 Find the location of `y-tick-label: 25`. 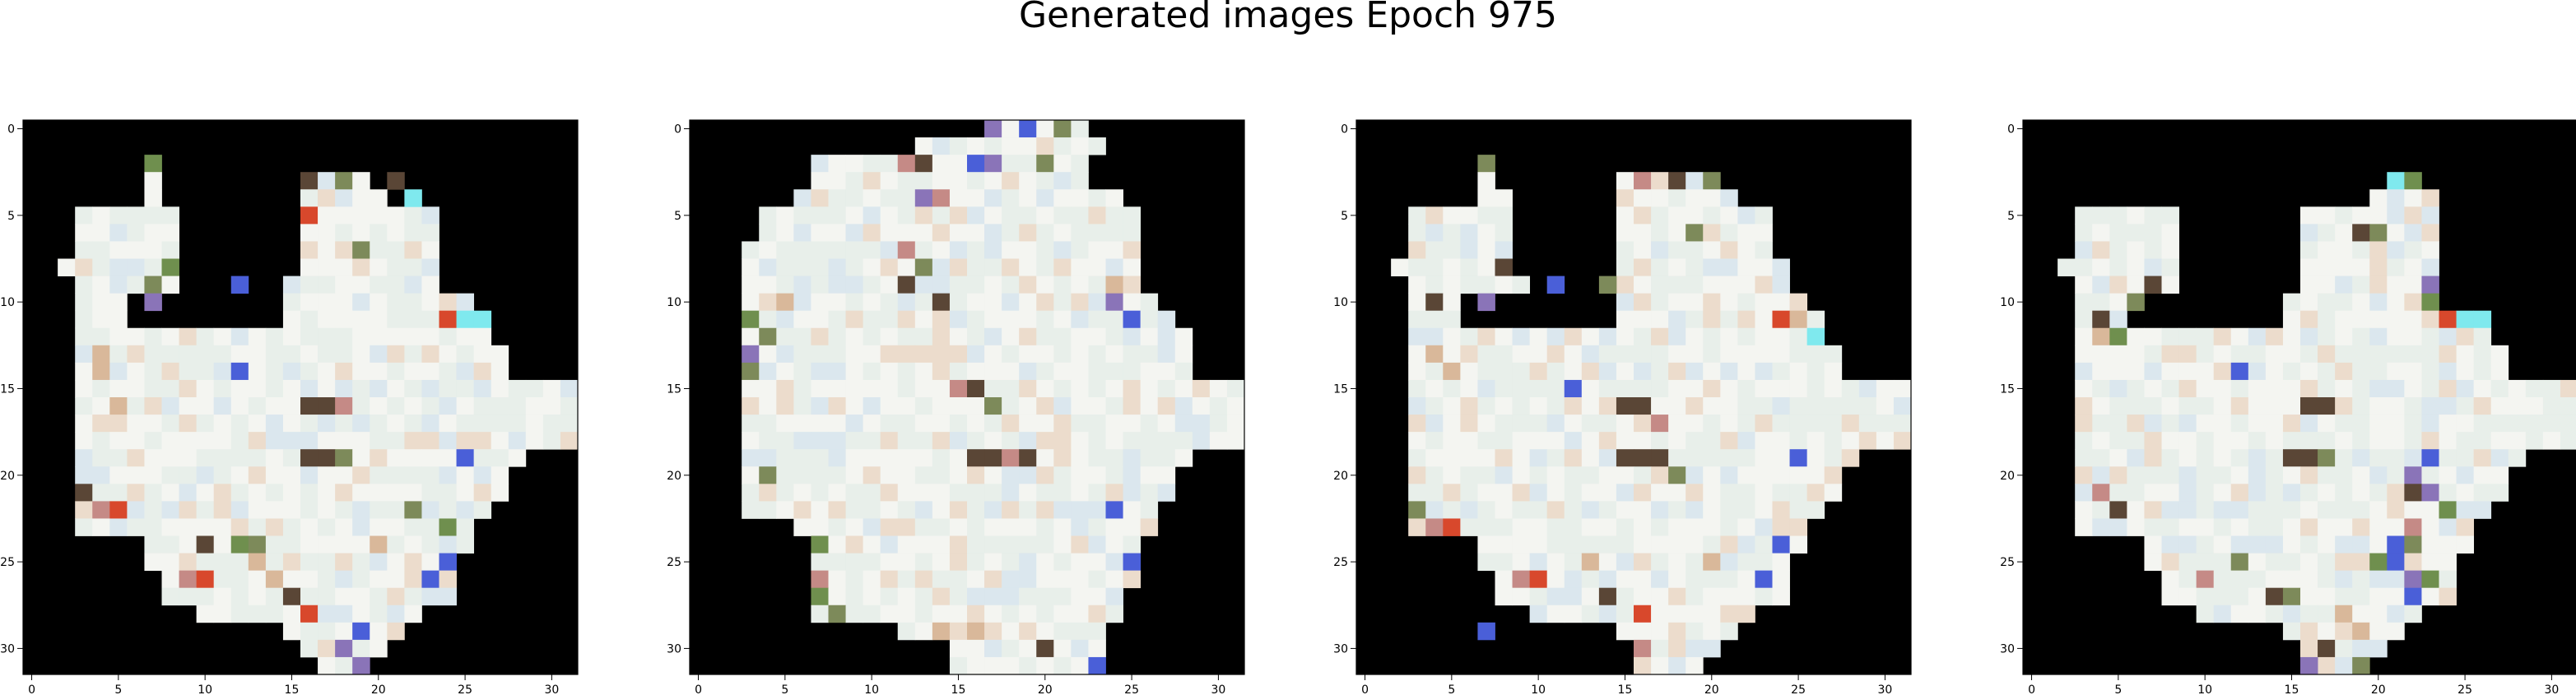

y-tick-label: 25 is located at coordinates (1340, 562).